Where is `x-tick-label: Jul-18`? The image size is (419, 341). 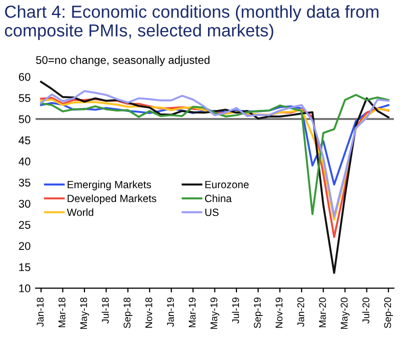
x-tick-label: Jul-18 is located at coordinates (105, 311).